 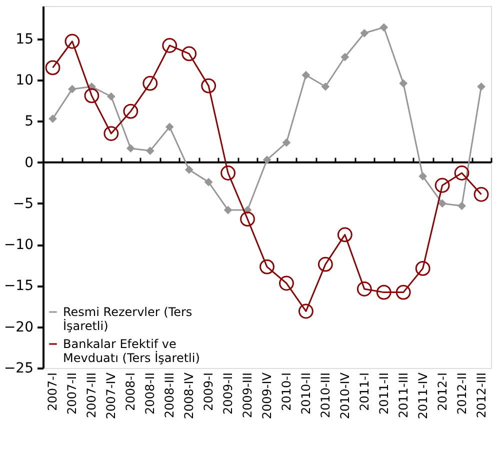 What do you see at coordinates (461, 393) in the screenshot?
I see `x-tick-label: 2012-II` at bounding box center [461, 393].